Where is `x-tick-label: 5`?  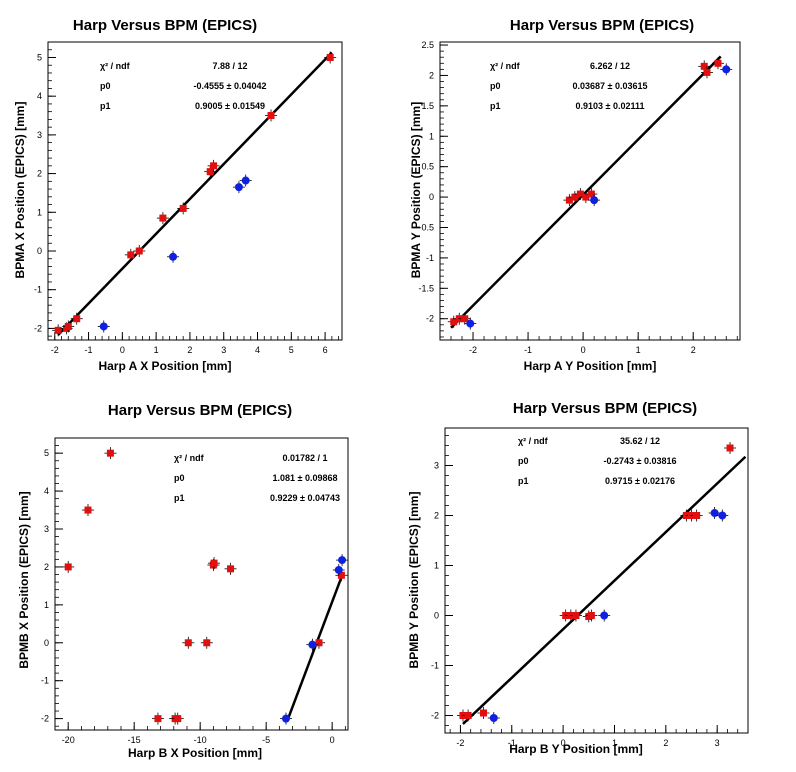 x-tick-label: 5 is located at coordinates (291, 350).